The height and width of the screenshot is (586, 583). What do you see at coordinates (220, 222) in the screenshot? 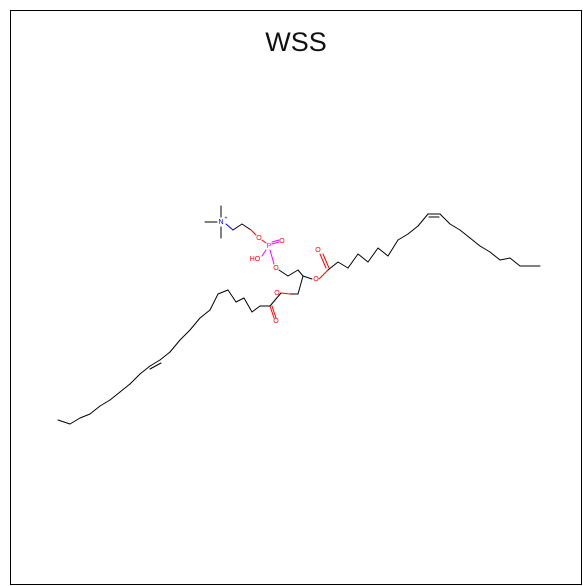
I see `nitrogen-atom: N` at bounding box center [220, 222].